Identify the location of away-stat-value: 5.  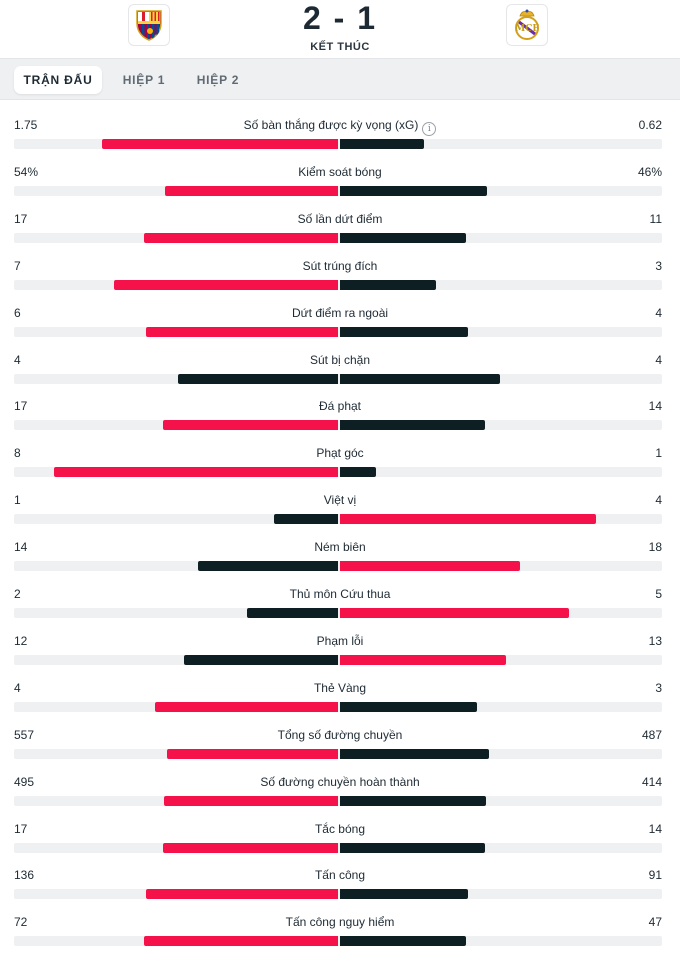
(658, 594).